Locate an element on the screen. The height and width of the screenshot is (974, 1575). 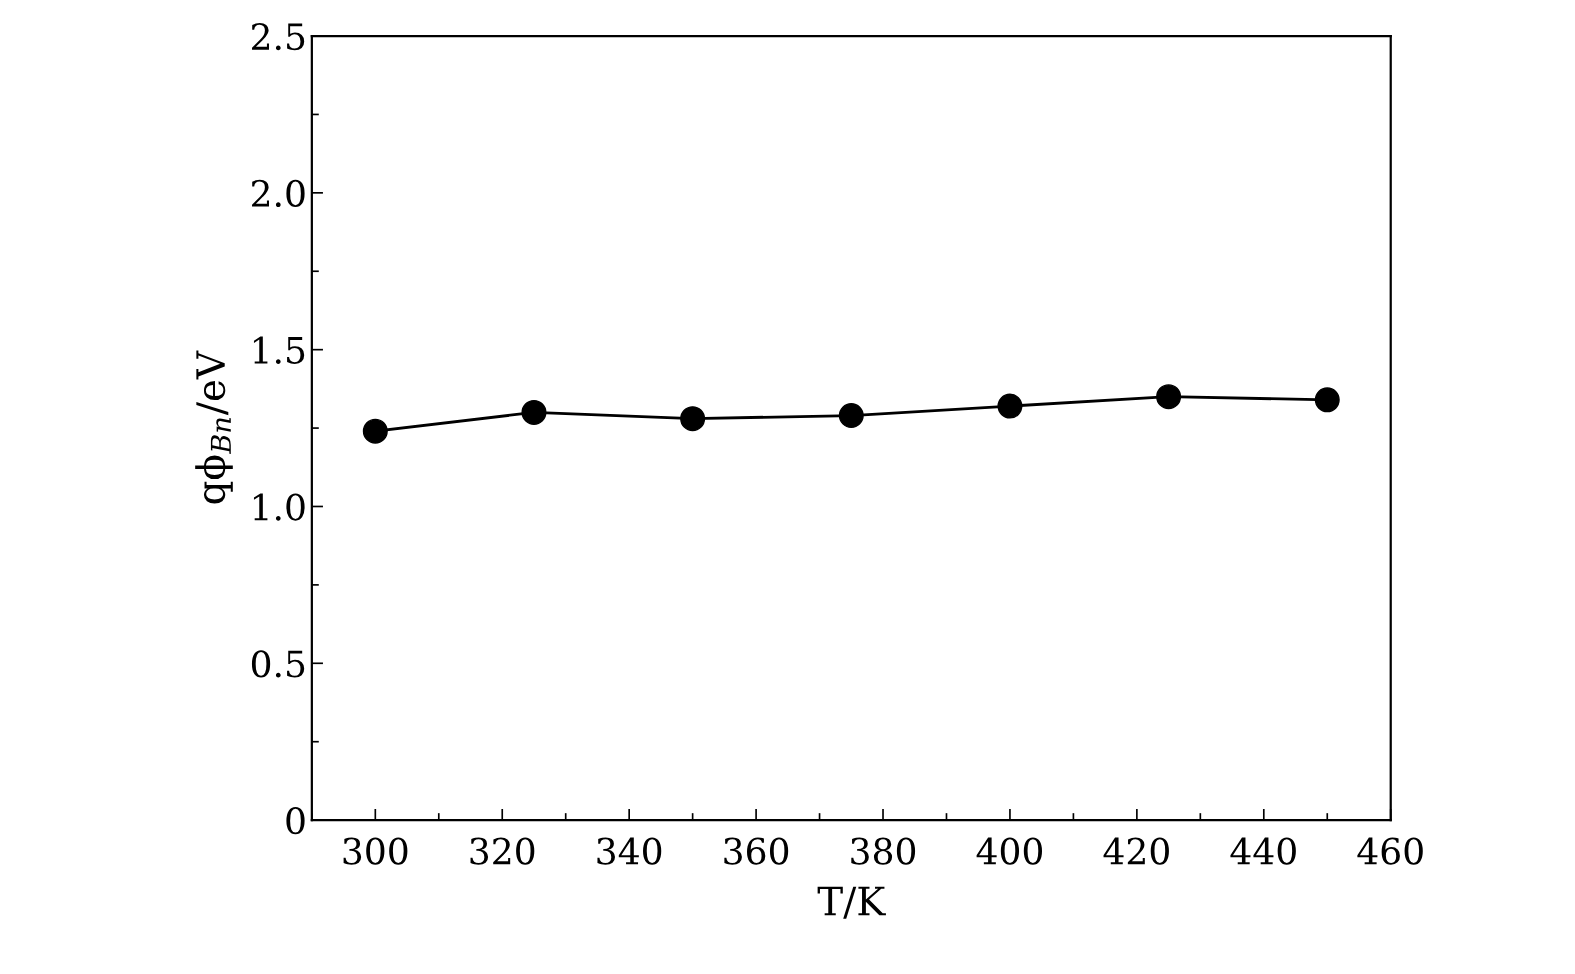
x-tick-label: 380 is located at coordinates (883, 851).